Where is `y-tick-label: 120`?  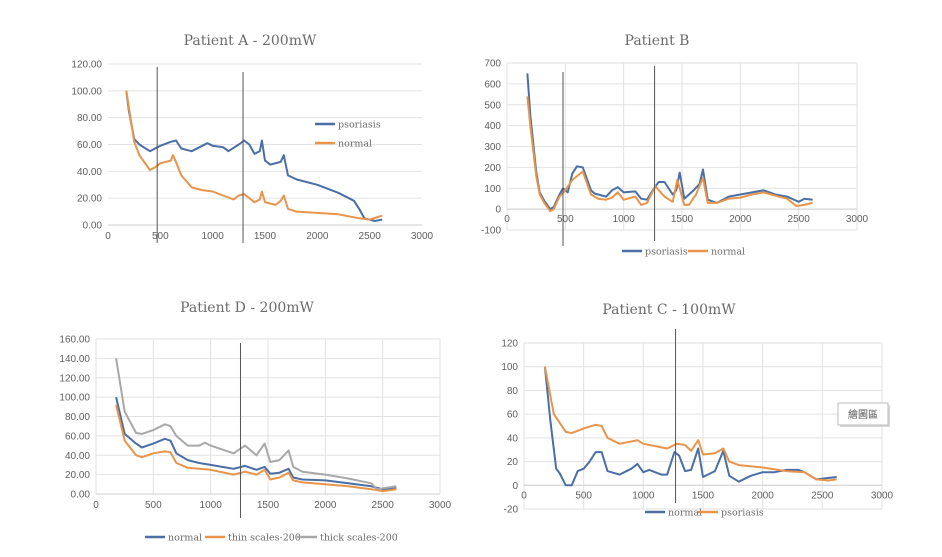
y-tick-label: 120 is located at coordinates (509, 344).